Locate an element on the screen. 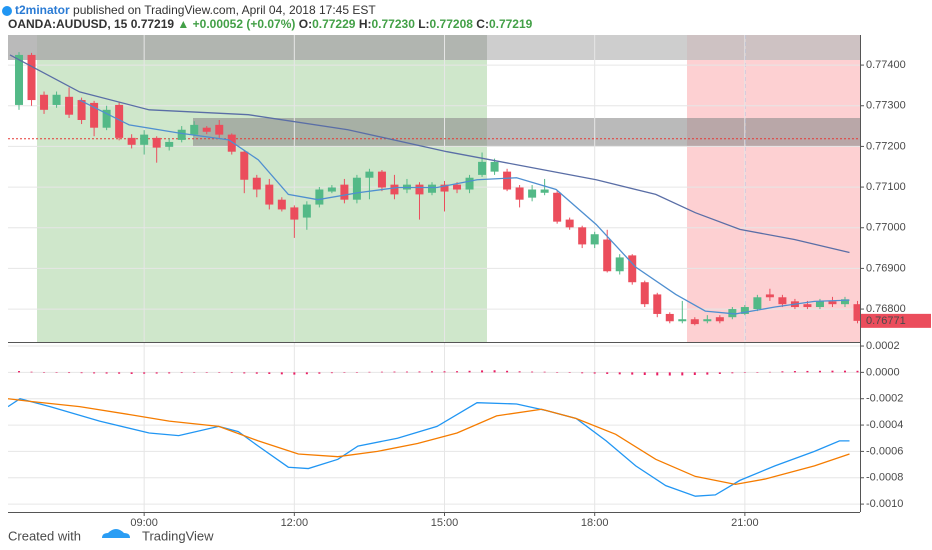 This screenshot has height=550, width=932. y-tick-label: 0.76800 is located at coordinates (886, 309).